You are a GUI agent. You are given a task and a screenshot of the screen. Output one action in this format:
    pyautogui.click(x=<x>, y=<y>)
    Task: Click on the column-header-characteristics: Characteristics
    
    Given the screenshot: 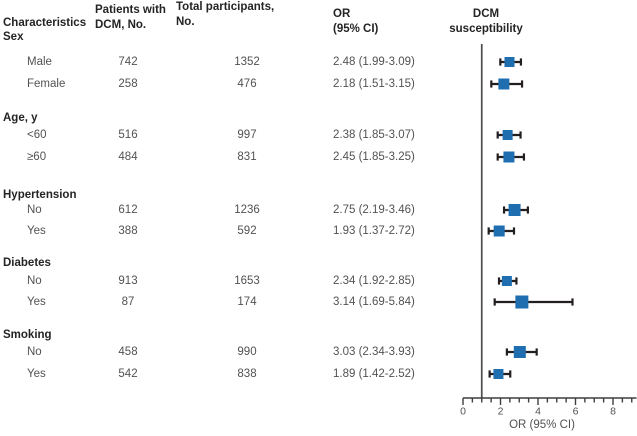 What is the action you would take?
    pyautogui.click(x=45, y=23)
    